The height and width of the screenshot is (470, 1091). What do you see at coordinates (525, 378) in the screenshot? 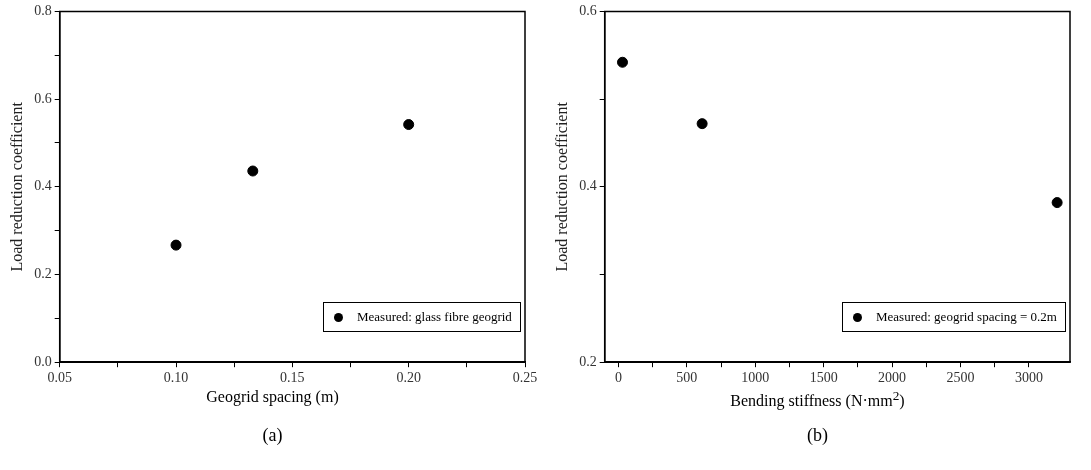
I see `x-tick-label: 0.25` at bounding box center [525, 378].